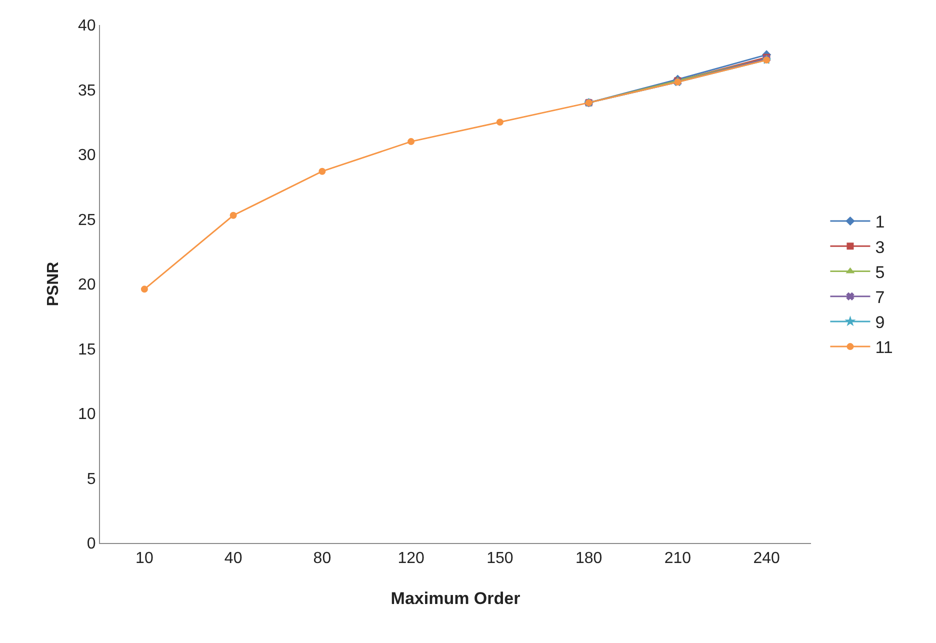 This screenshot has height=643, width=936. Describe the element at coordinates (53, 283) in the screenshot. I see `y-axis-title: PSNR` at that location.